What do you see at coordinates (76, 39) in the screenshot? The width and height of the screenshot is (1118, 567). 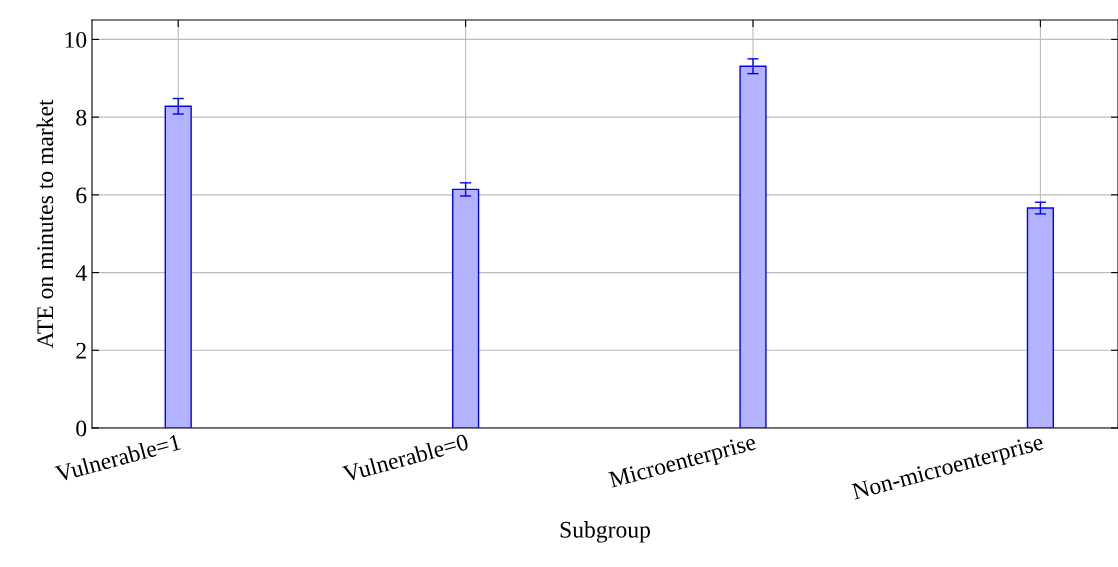 I see `y-tick-label: 10` at bounding box center [76, 39].